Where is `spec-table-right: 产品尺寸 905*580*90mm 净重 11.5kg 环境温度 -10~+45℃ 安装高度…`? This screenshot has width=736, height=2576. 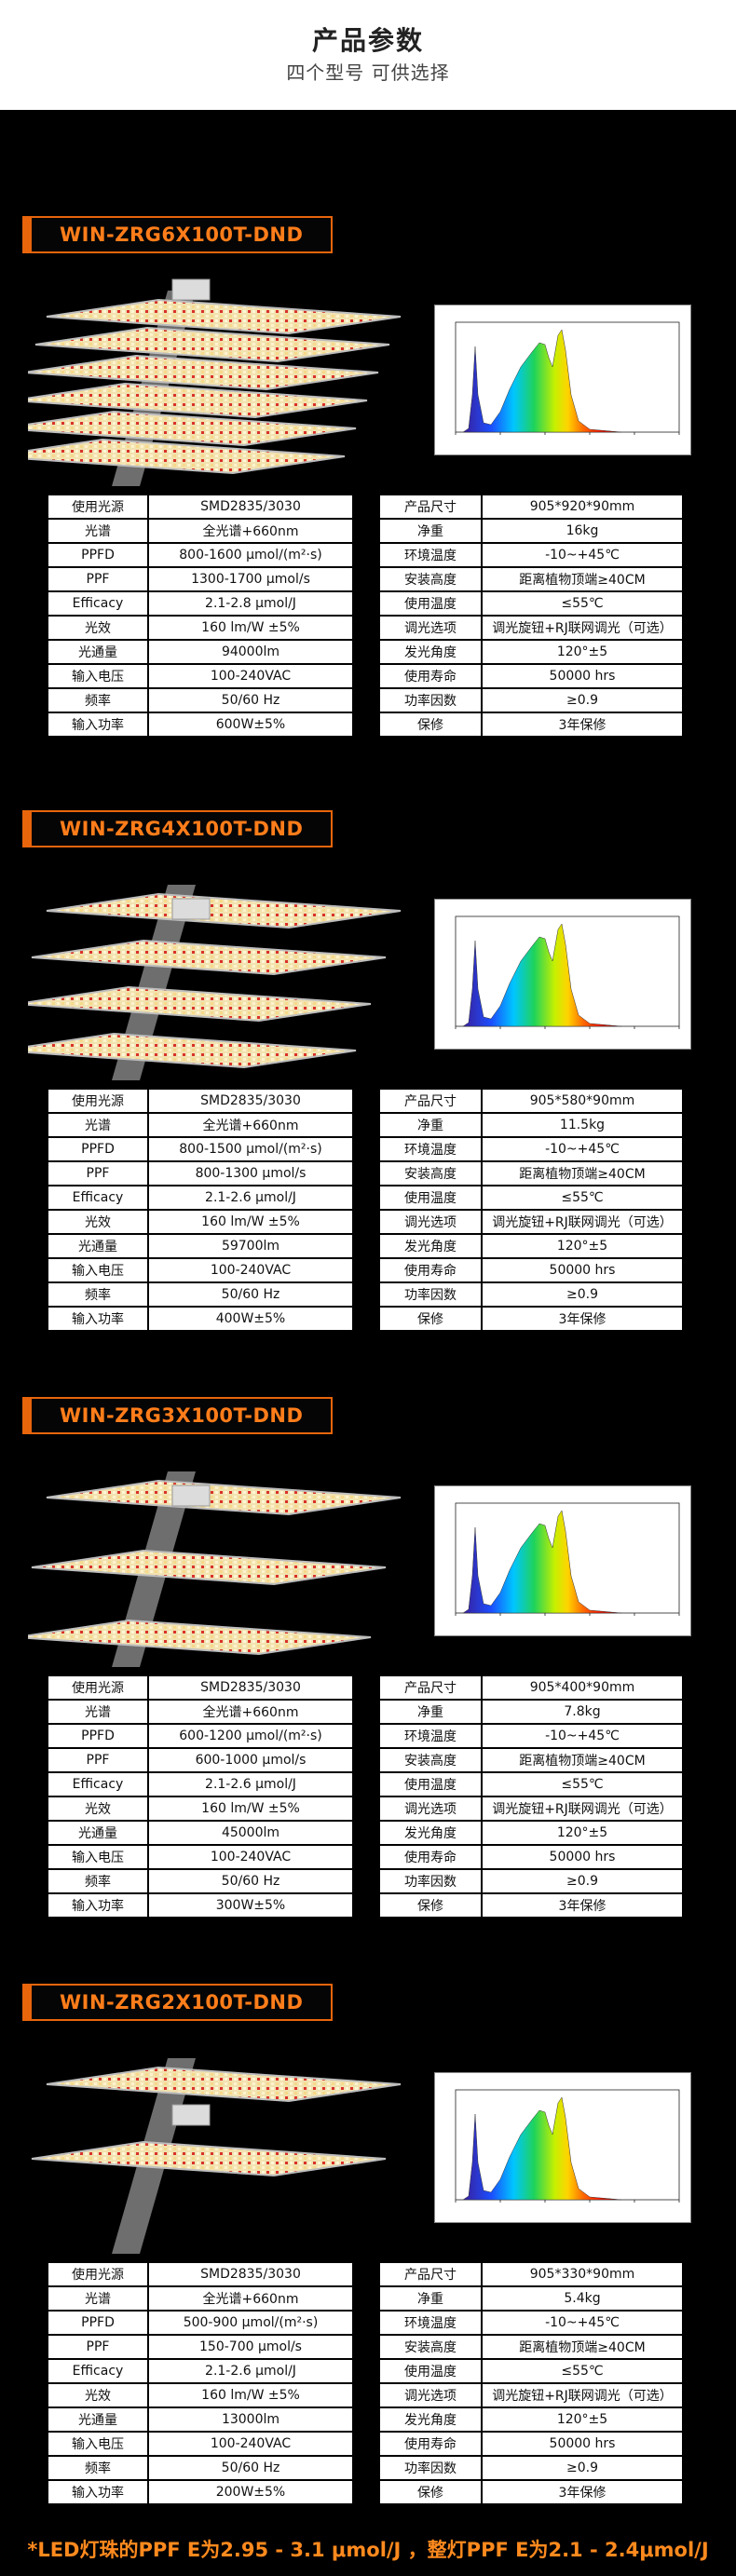 spec-table-right: 产品尺寸 905*580*90mm 净重 11.5kg 环境温度 -10~+45℃ 安装高度… is located at coordinates (531, 1210).